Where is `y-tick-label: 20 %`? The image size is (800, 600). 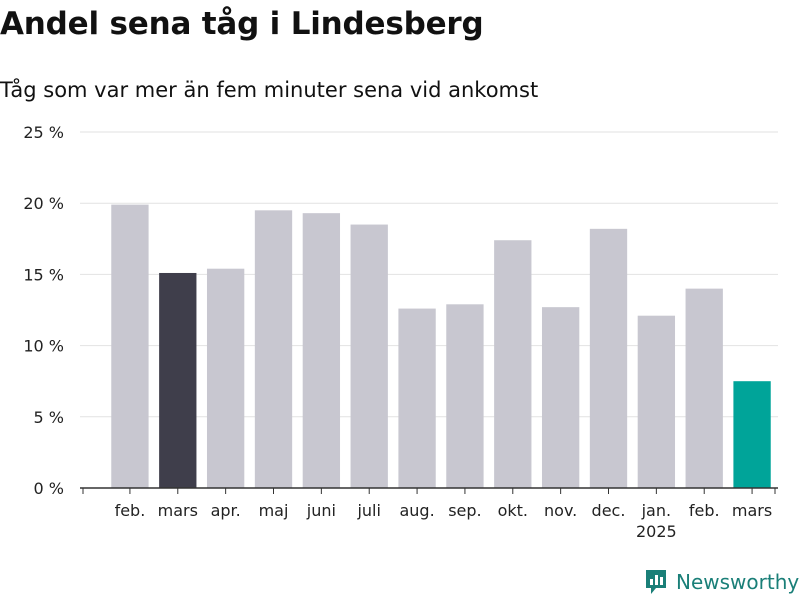
y-tick-label: 20 % is located at coordinates (43, 203).